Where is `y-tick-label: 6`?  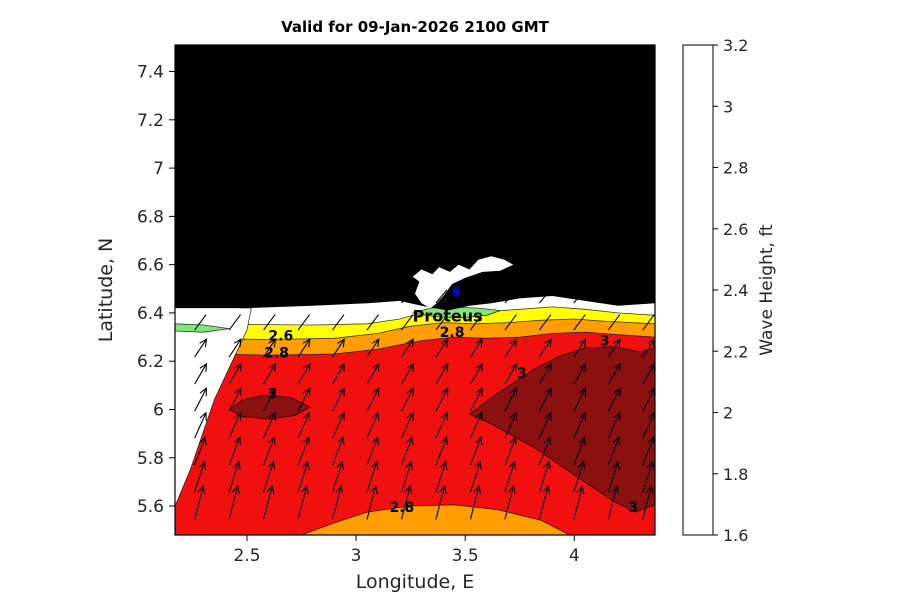
y-tick-label: 6 is located at coordinates (158, 410).